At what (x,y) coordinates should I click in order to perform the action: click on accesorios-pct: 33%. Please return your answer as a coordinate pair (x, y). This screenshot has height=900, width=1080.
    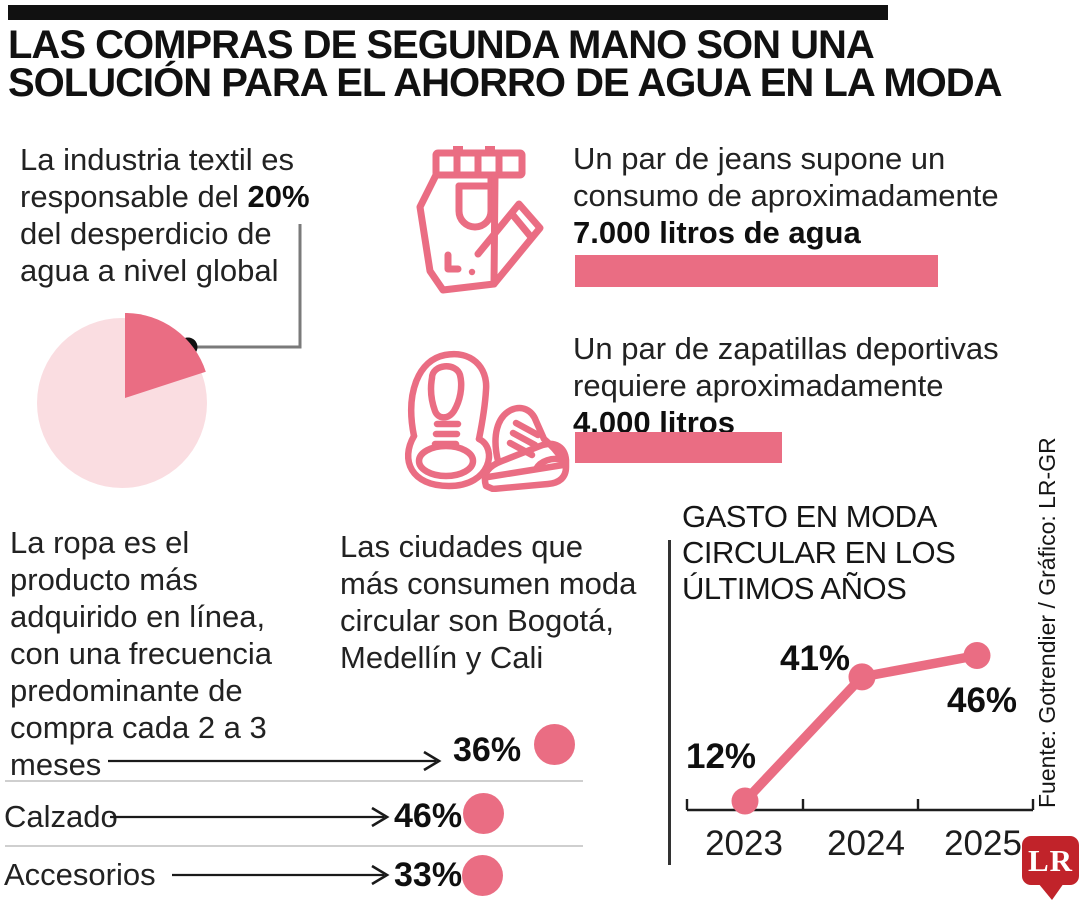
    Looking at the image, I should click on (428, 875).